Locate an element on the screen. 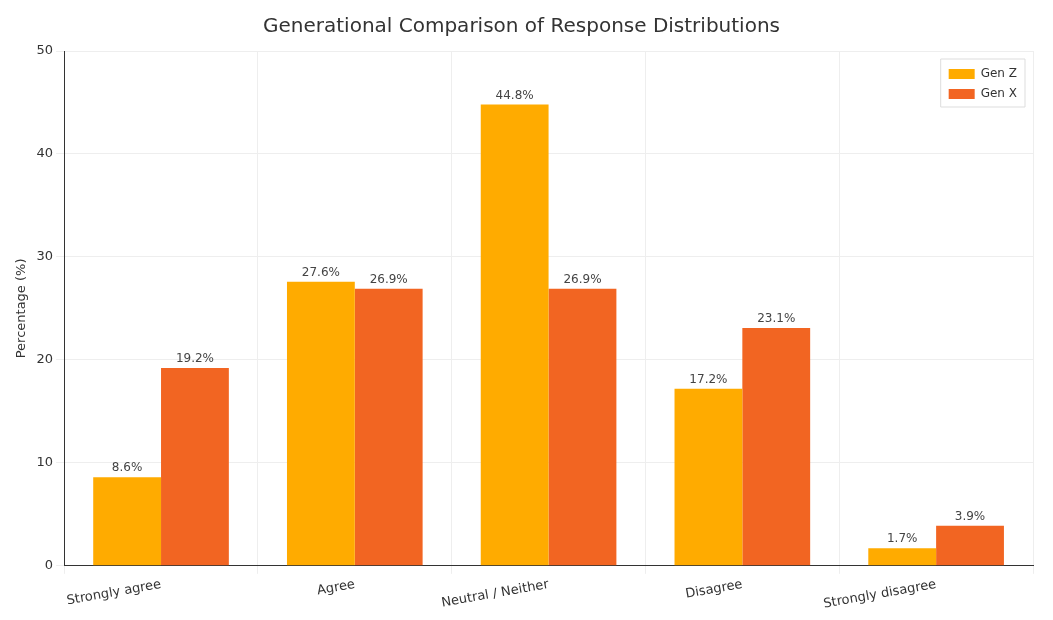 The height and width of the screenshot is (620, 1053). legend-label: Gen X is located at coordinates (999, 93).